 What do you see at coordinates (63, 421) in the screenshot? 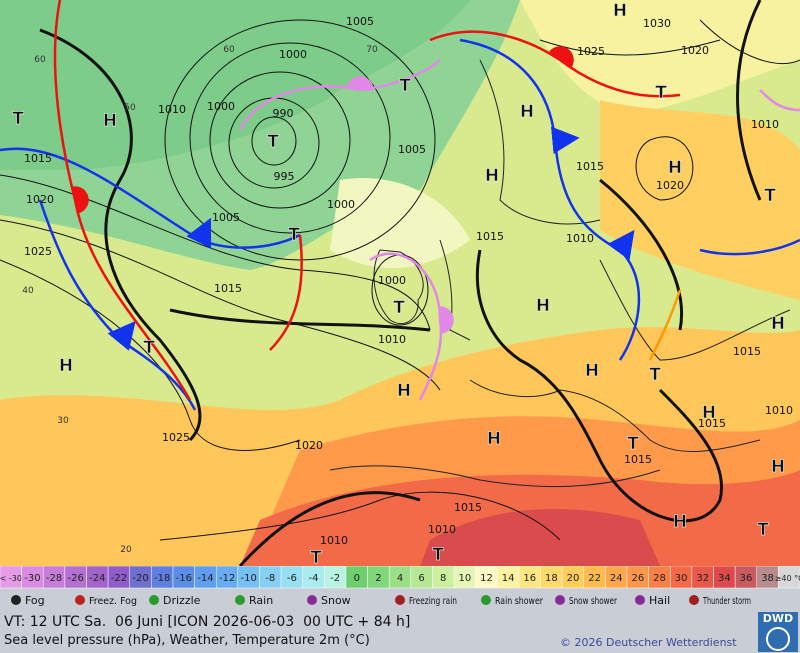
I see `latitude-label: 30` at bounding box center [63, 421].